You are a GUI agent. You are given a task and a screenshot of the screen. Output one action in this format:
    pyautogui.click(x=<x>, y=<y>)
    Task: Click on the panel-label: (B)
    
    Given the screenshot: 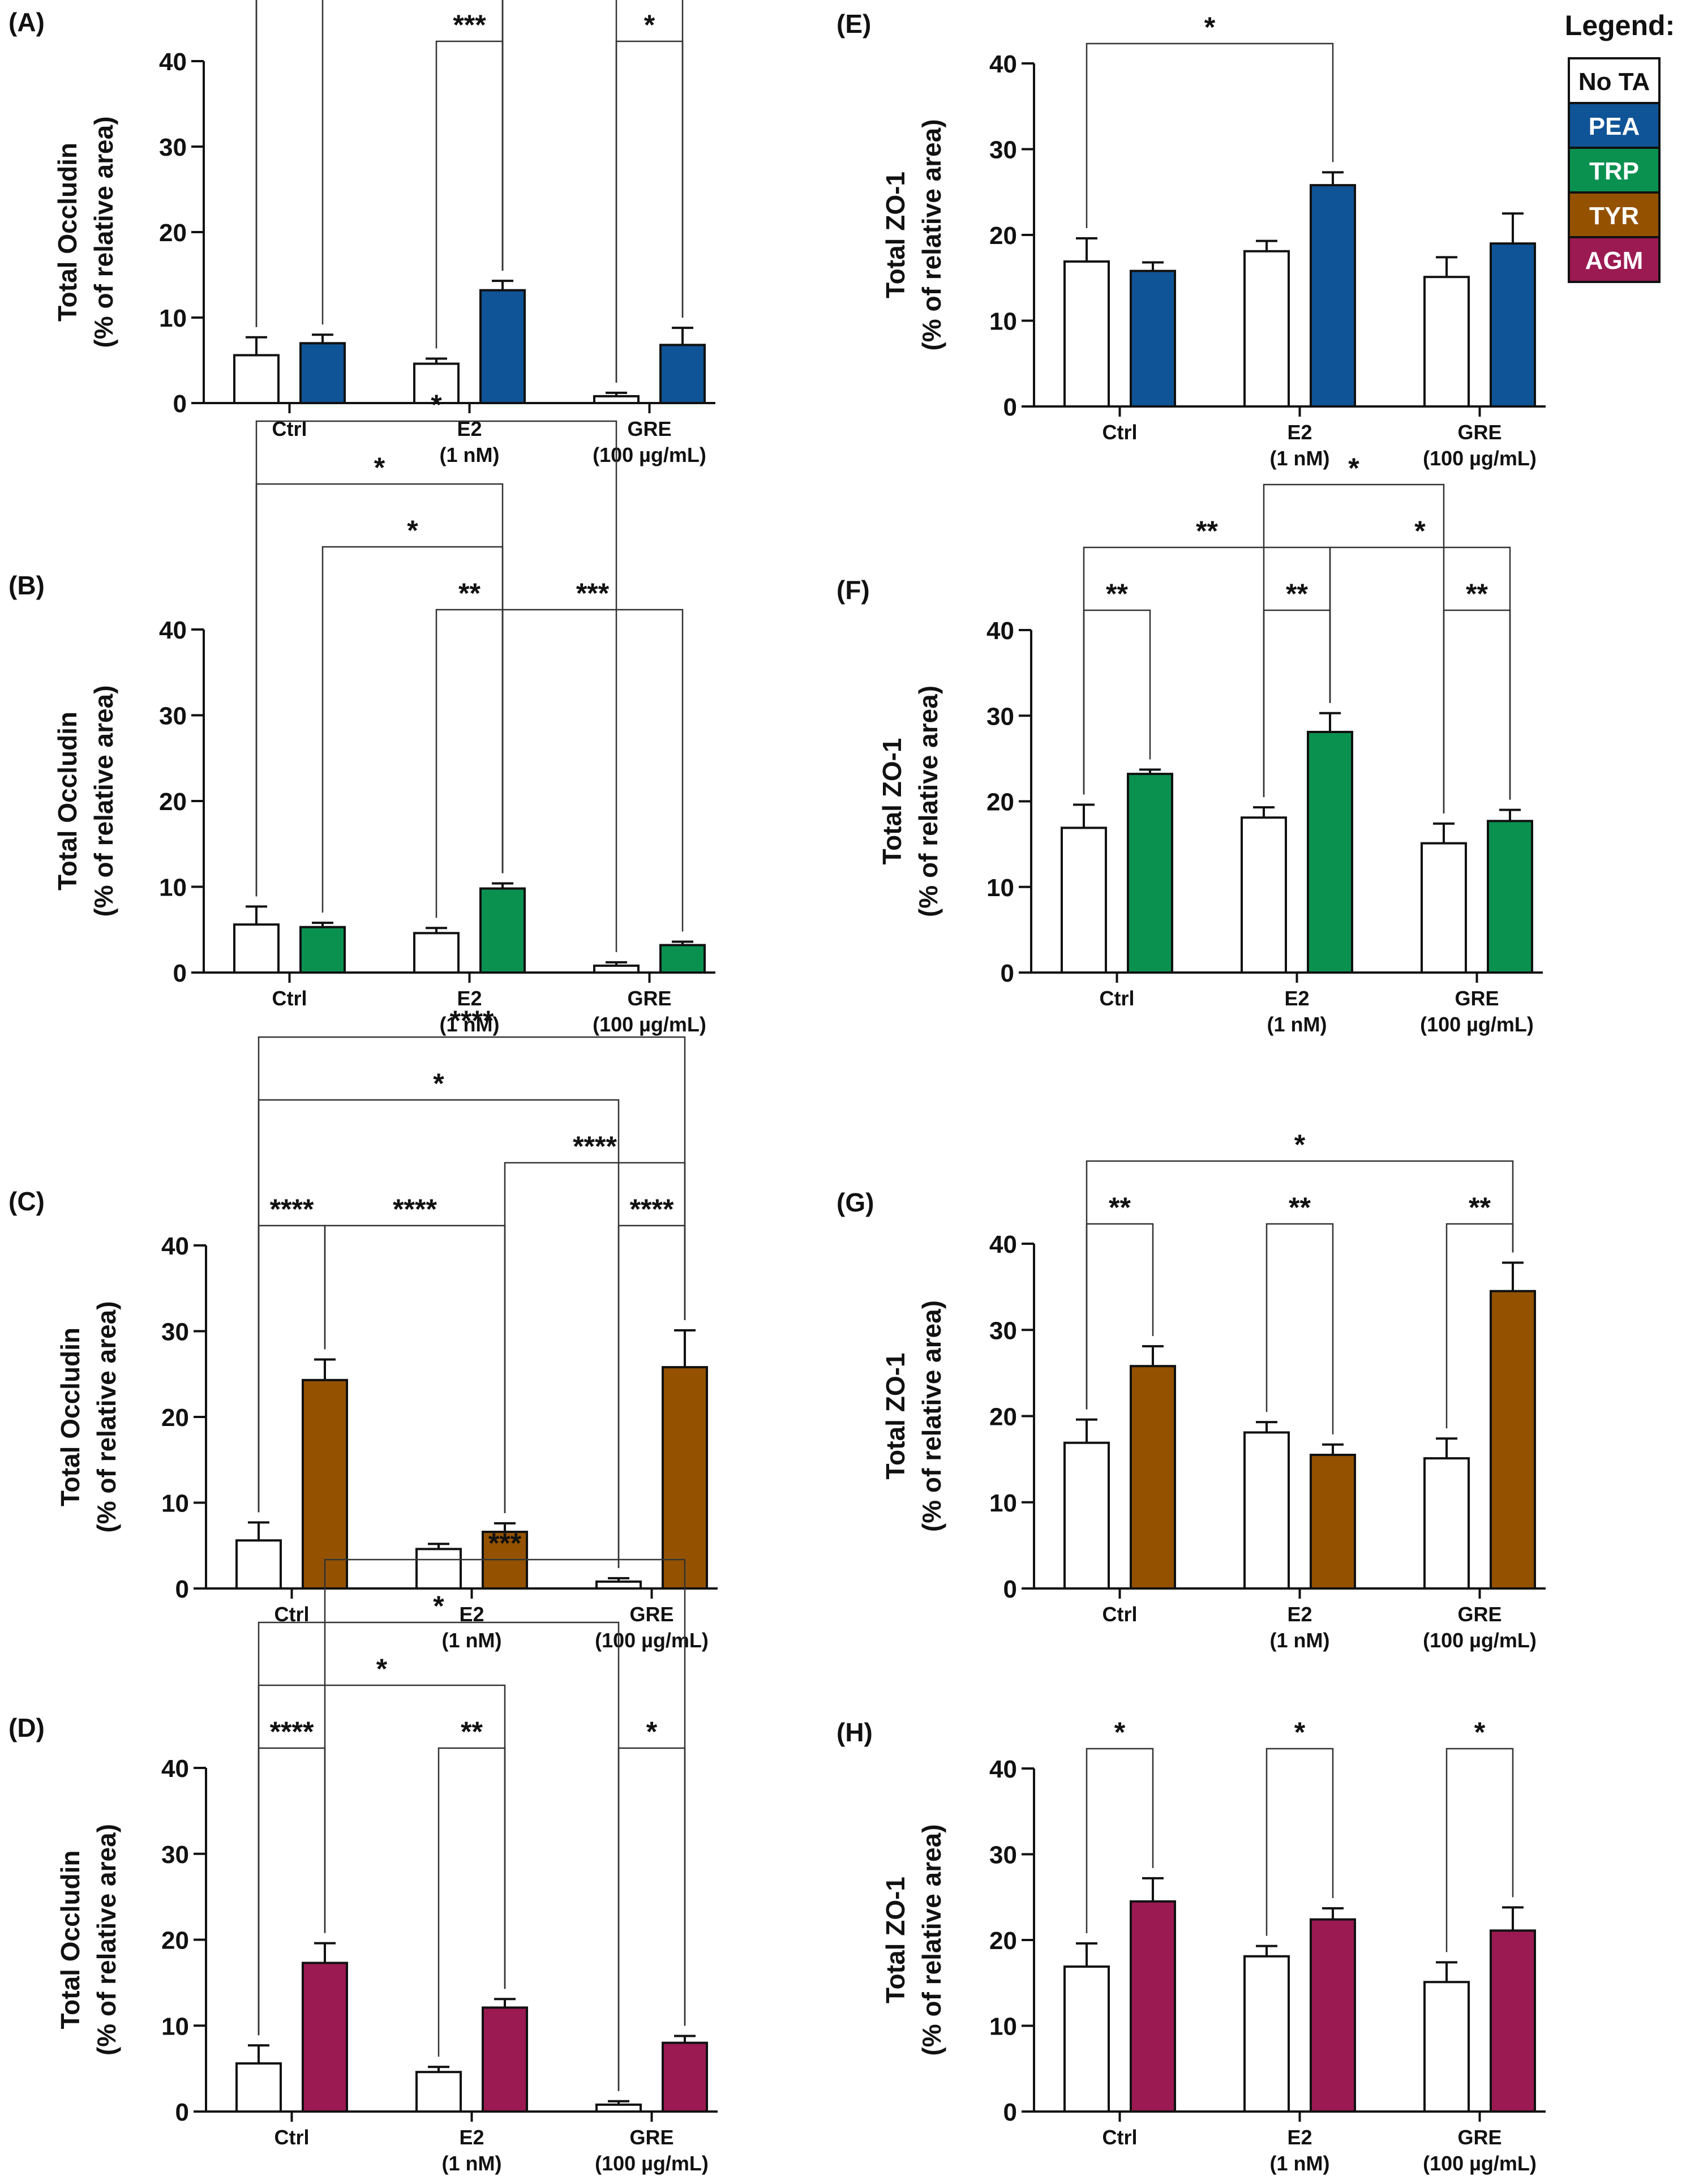 What is the action you would take?
    pyautogui.click(x=26, y=585)
    